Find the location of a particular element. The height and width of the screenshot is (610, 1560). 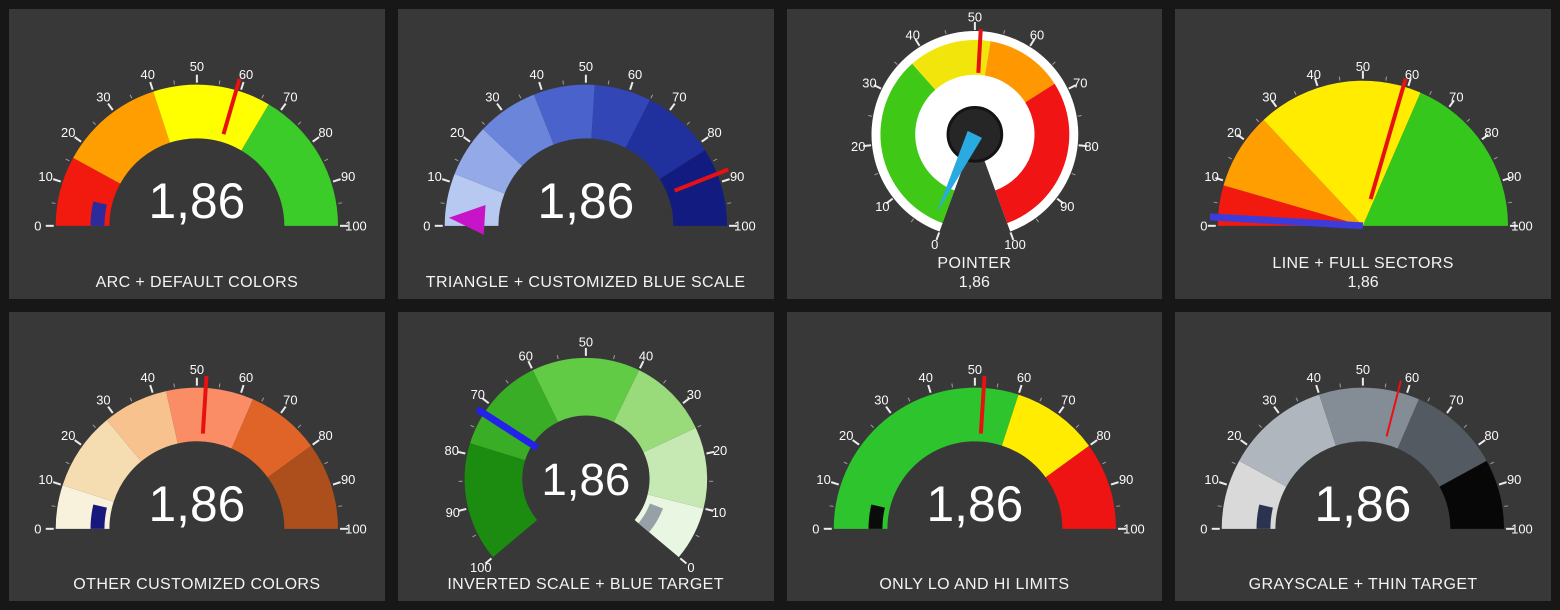

gauge-caption: LINE + FULL SECTORS is located at coordinates (1363, 263).